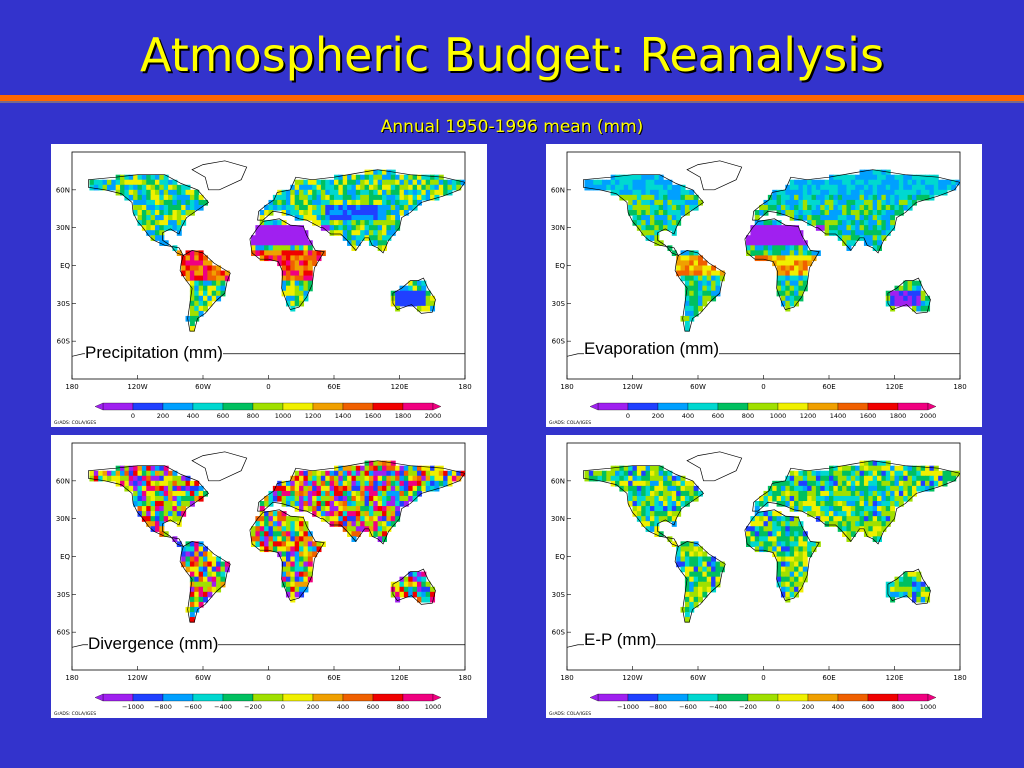 This screenshot has height=768, width=1024. I want to click on colorbar-tick-label: −400, so click(223, 707).